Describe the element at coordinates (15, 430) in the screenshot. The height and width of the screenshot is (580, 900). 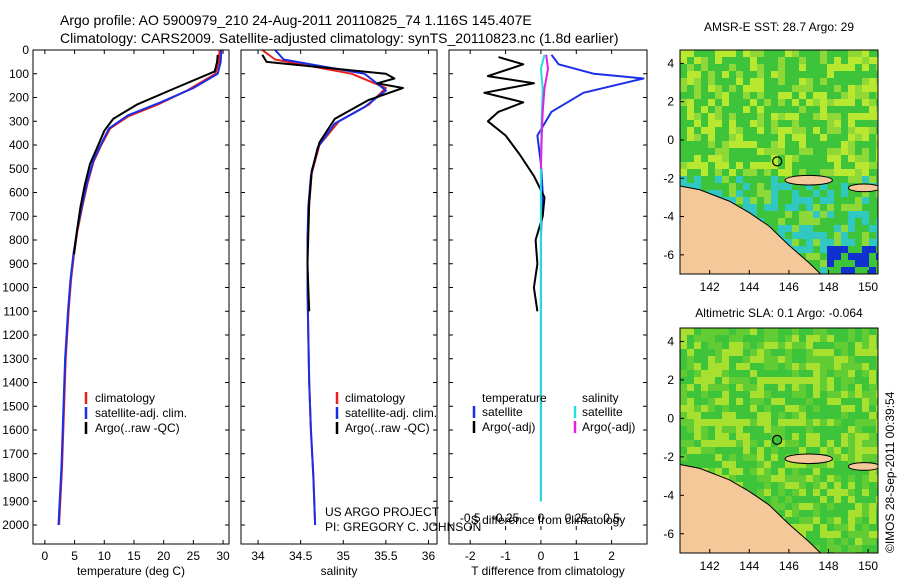
I see `y-tick-label: 1600` at that location.